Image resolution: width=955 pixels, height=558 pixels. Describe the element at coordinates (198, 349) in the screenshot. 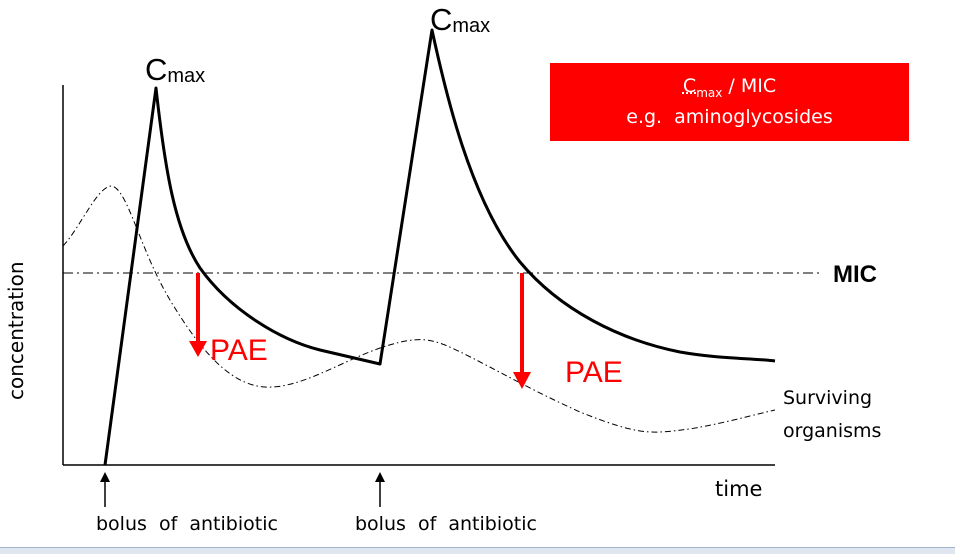

I see `pae-arrow-1-head` at that location.